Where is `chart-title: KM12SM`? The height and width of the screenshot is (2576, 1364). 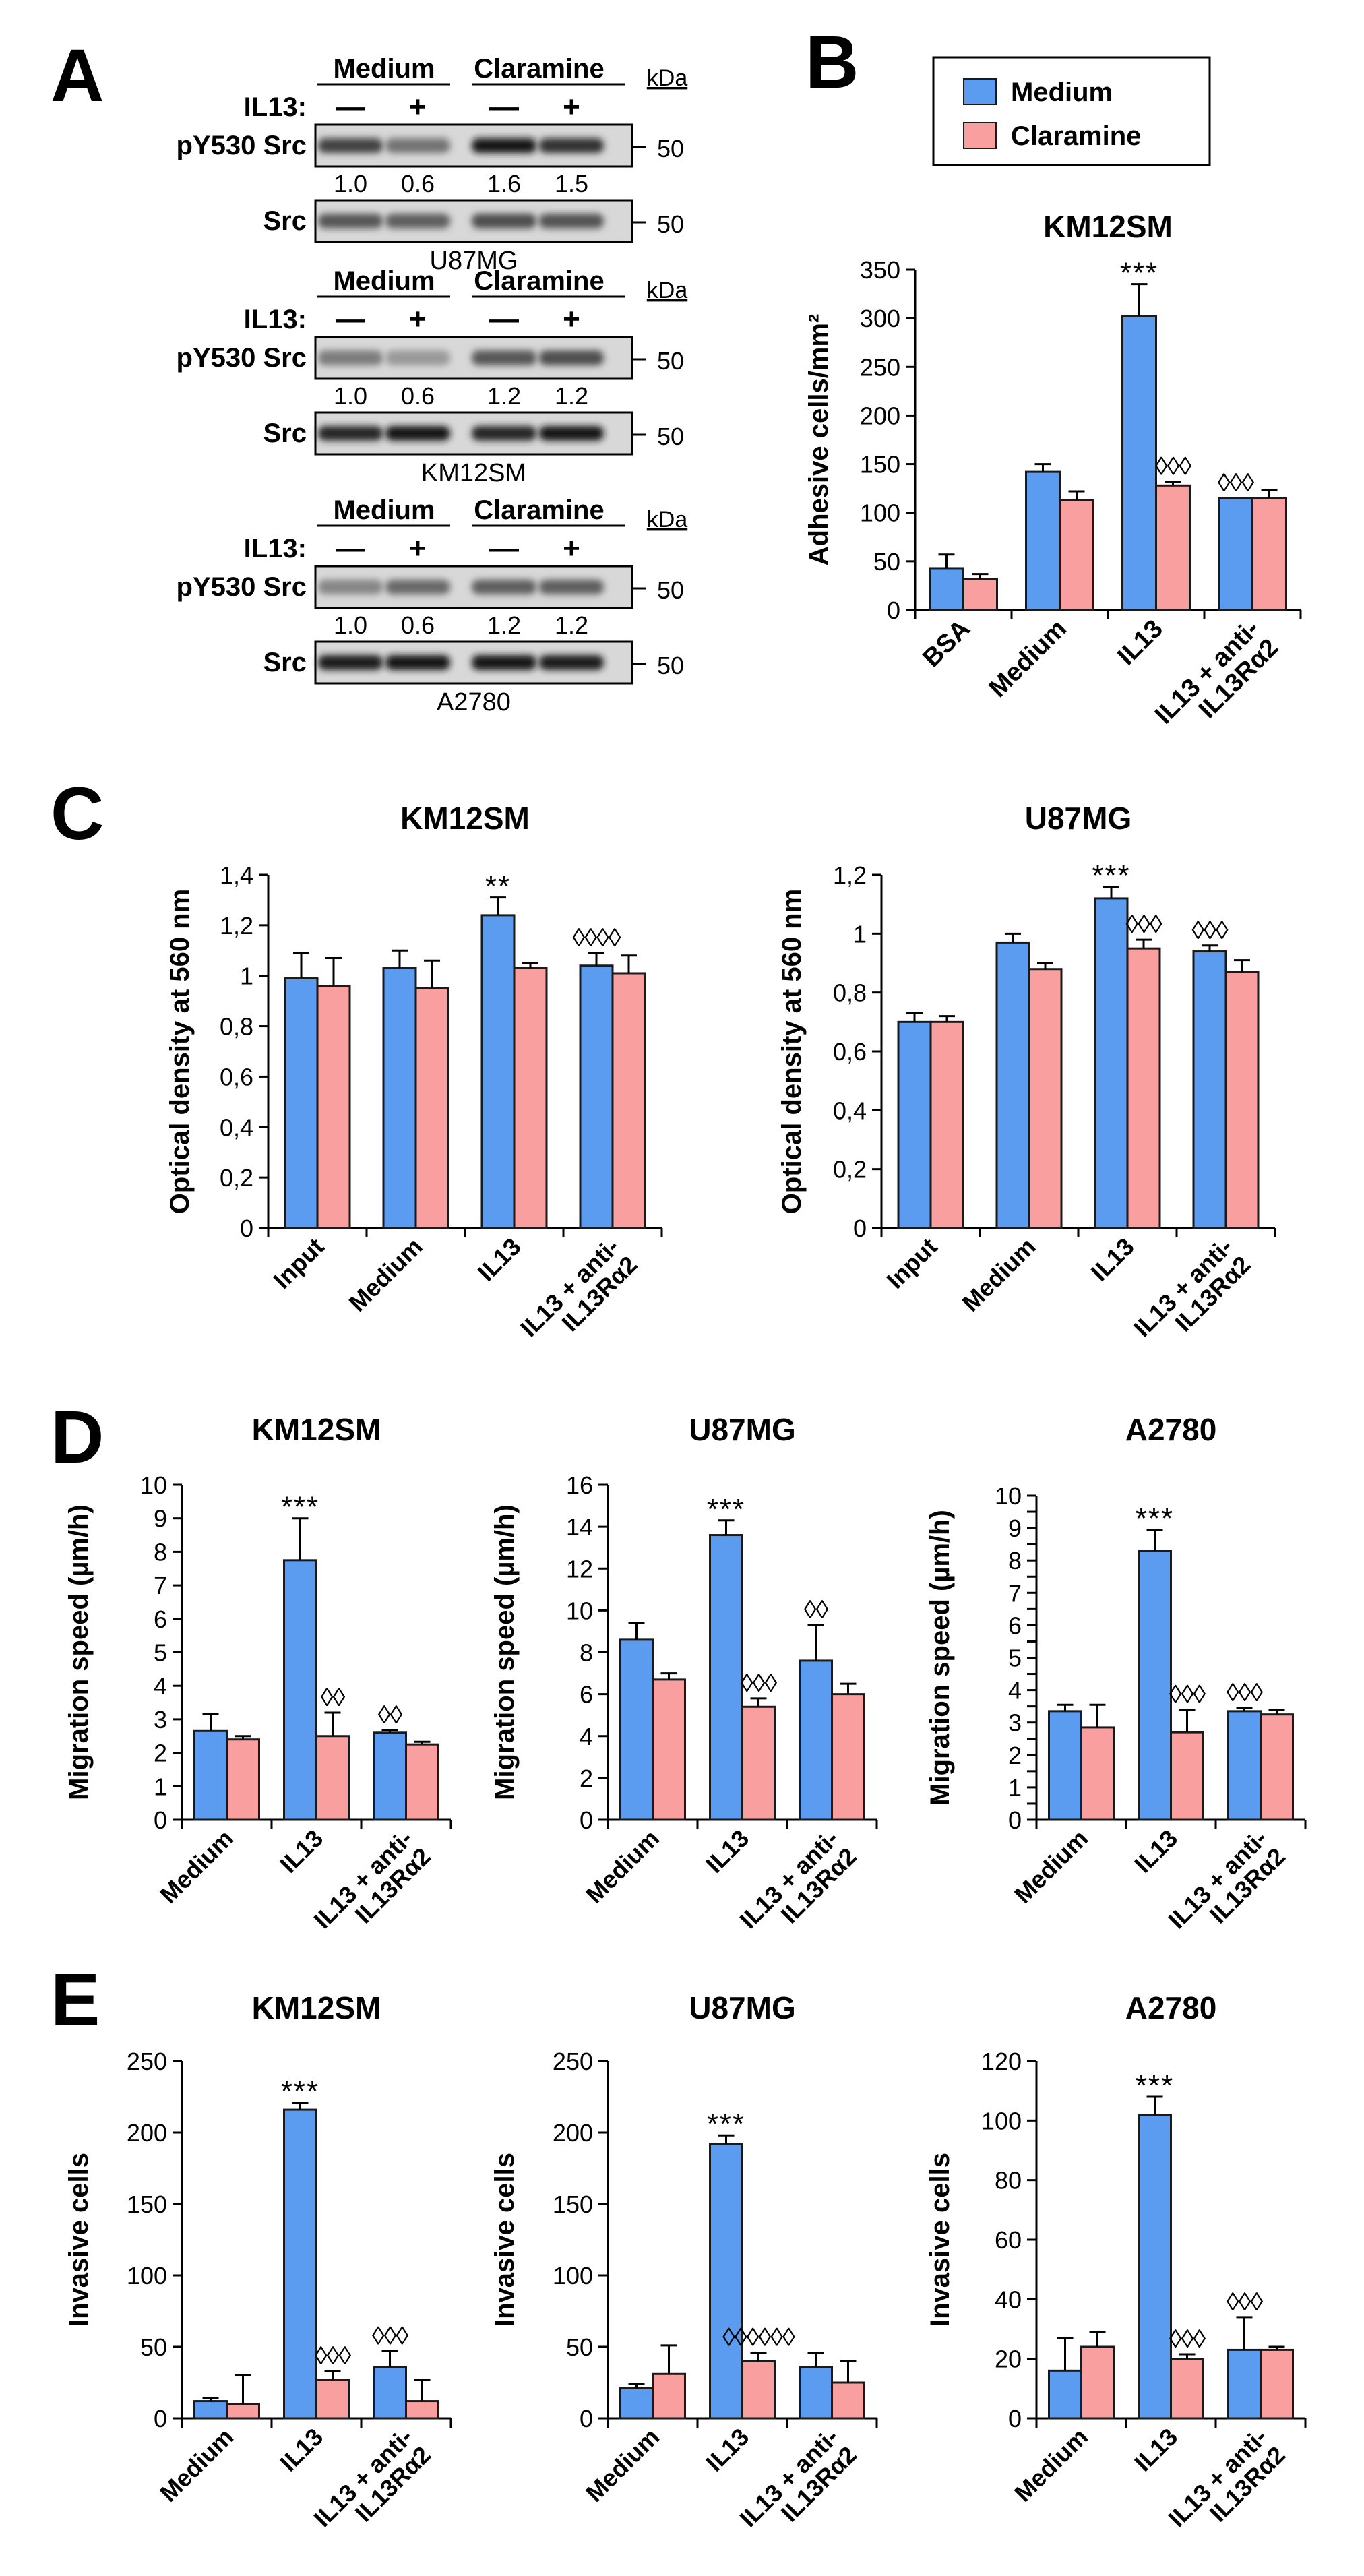 chart-title: KM12SM is located at coordinates (465, 818).